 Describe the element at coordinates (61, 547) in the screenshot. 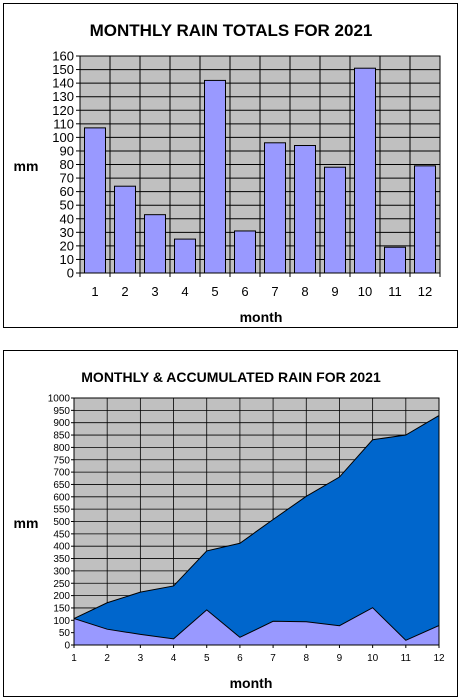

I see `y-tick-label: 400` at that location.